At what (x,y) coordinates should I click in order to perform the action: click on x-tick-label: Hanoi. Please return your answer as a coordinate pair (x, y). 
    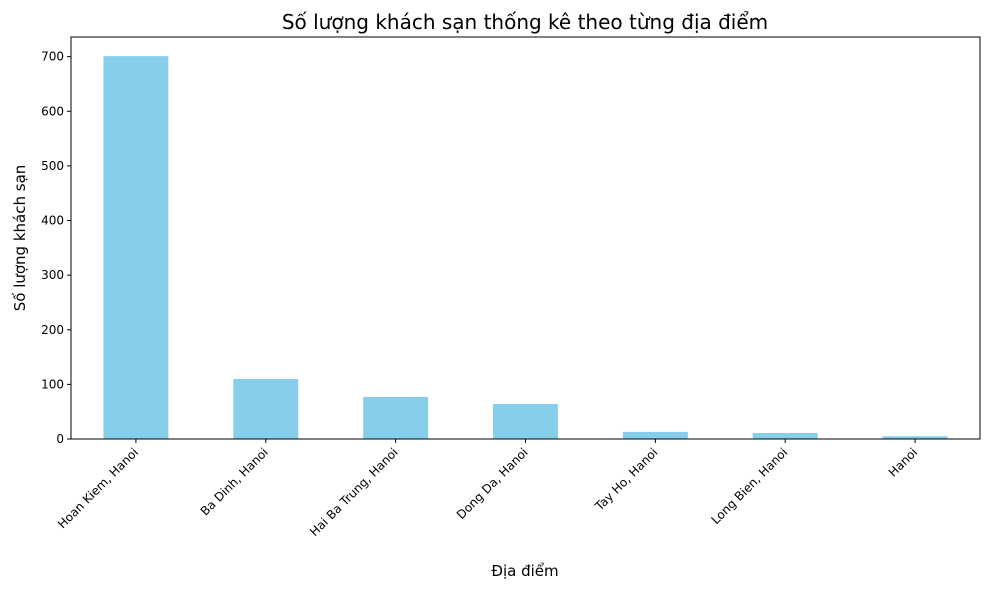
    Looking at the image, I should click on (903, 462).